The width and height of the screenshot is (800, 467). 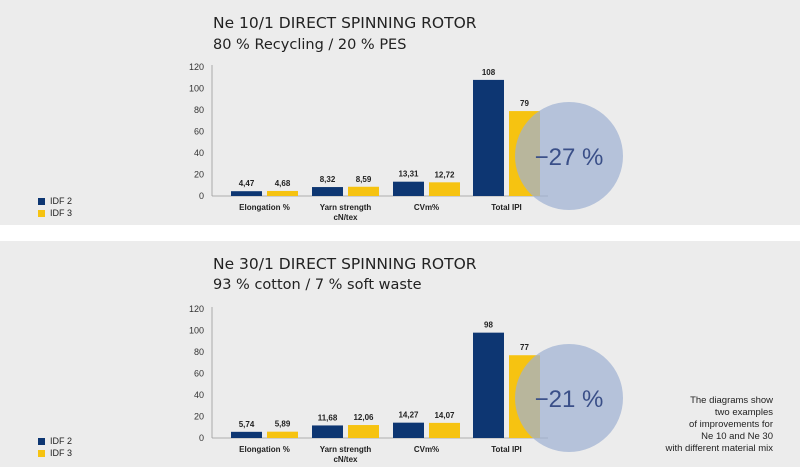 What do you see at coordinates (283, 424) in the screenshot?
I see `data-label: 5,89` at bounding box center [283, 424].